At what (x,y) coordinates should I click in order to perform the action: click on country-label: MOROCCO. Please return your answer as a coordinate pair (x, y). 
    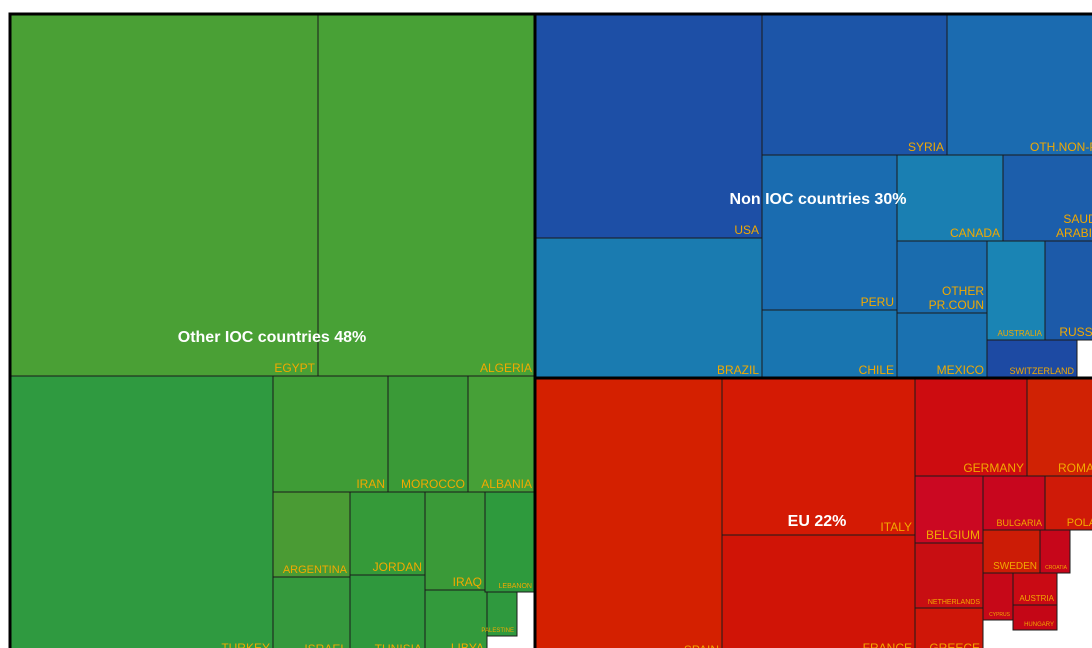
    Looking at the image, I should click on (433, 484).